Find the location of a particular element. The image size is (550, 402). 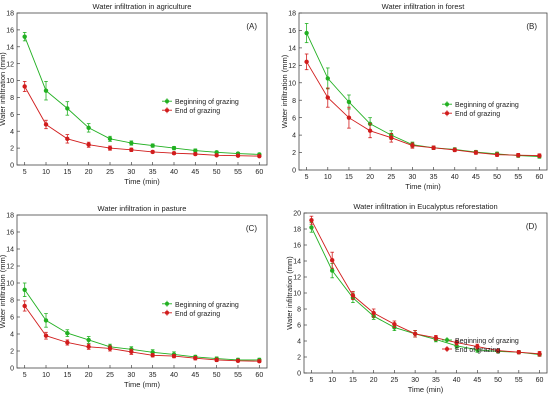

chart-title: Water infiltration in agriculture is located at coordinates (142, 6).